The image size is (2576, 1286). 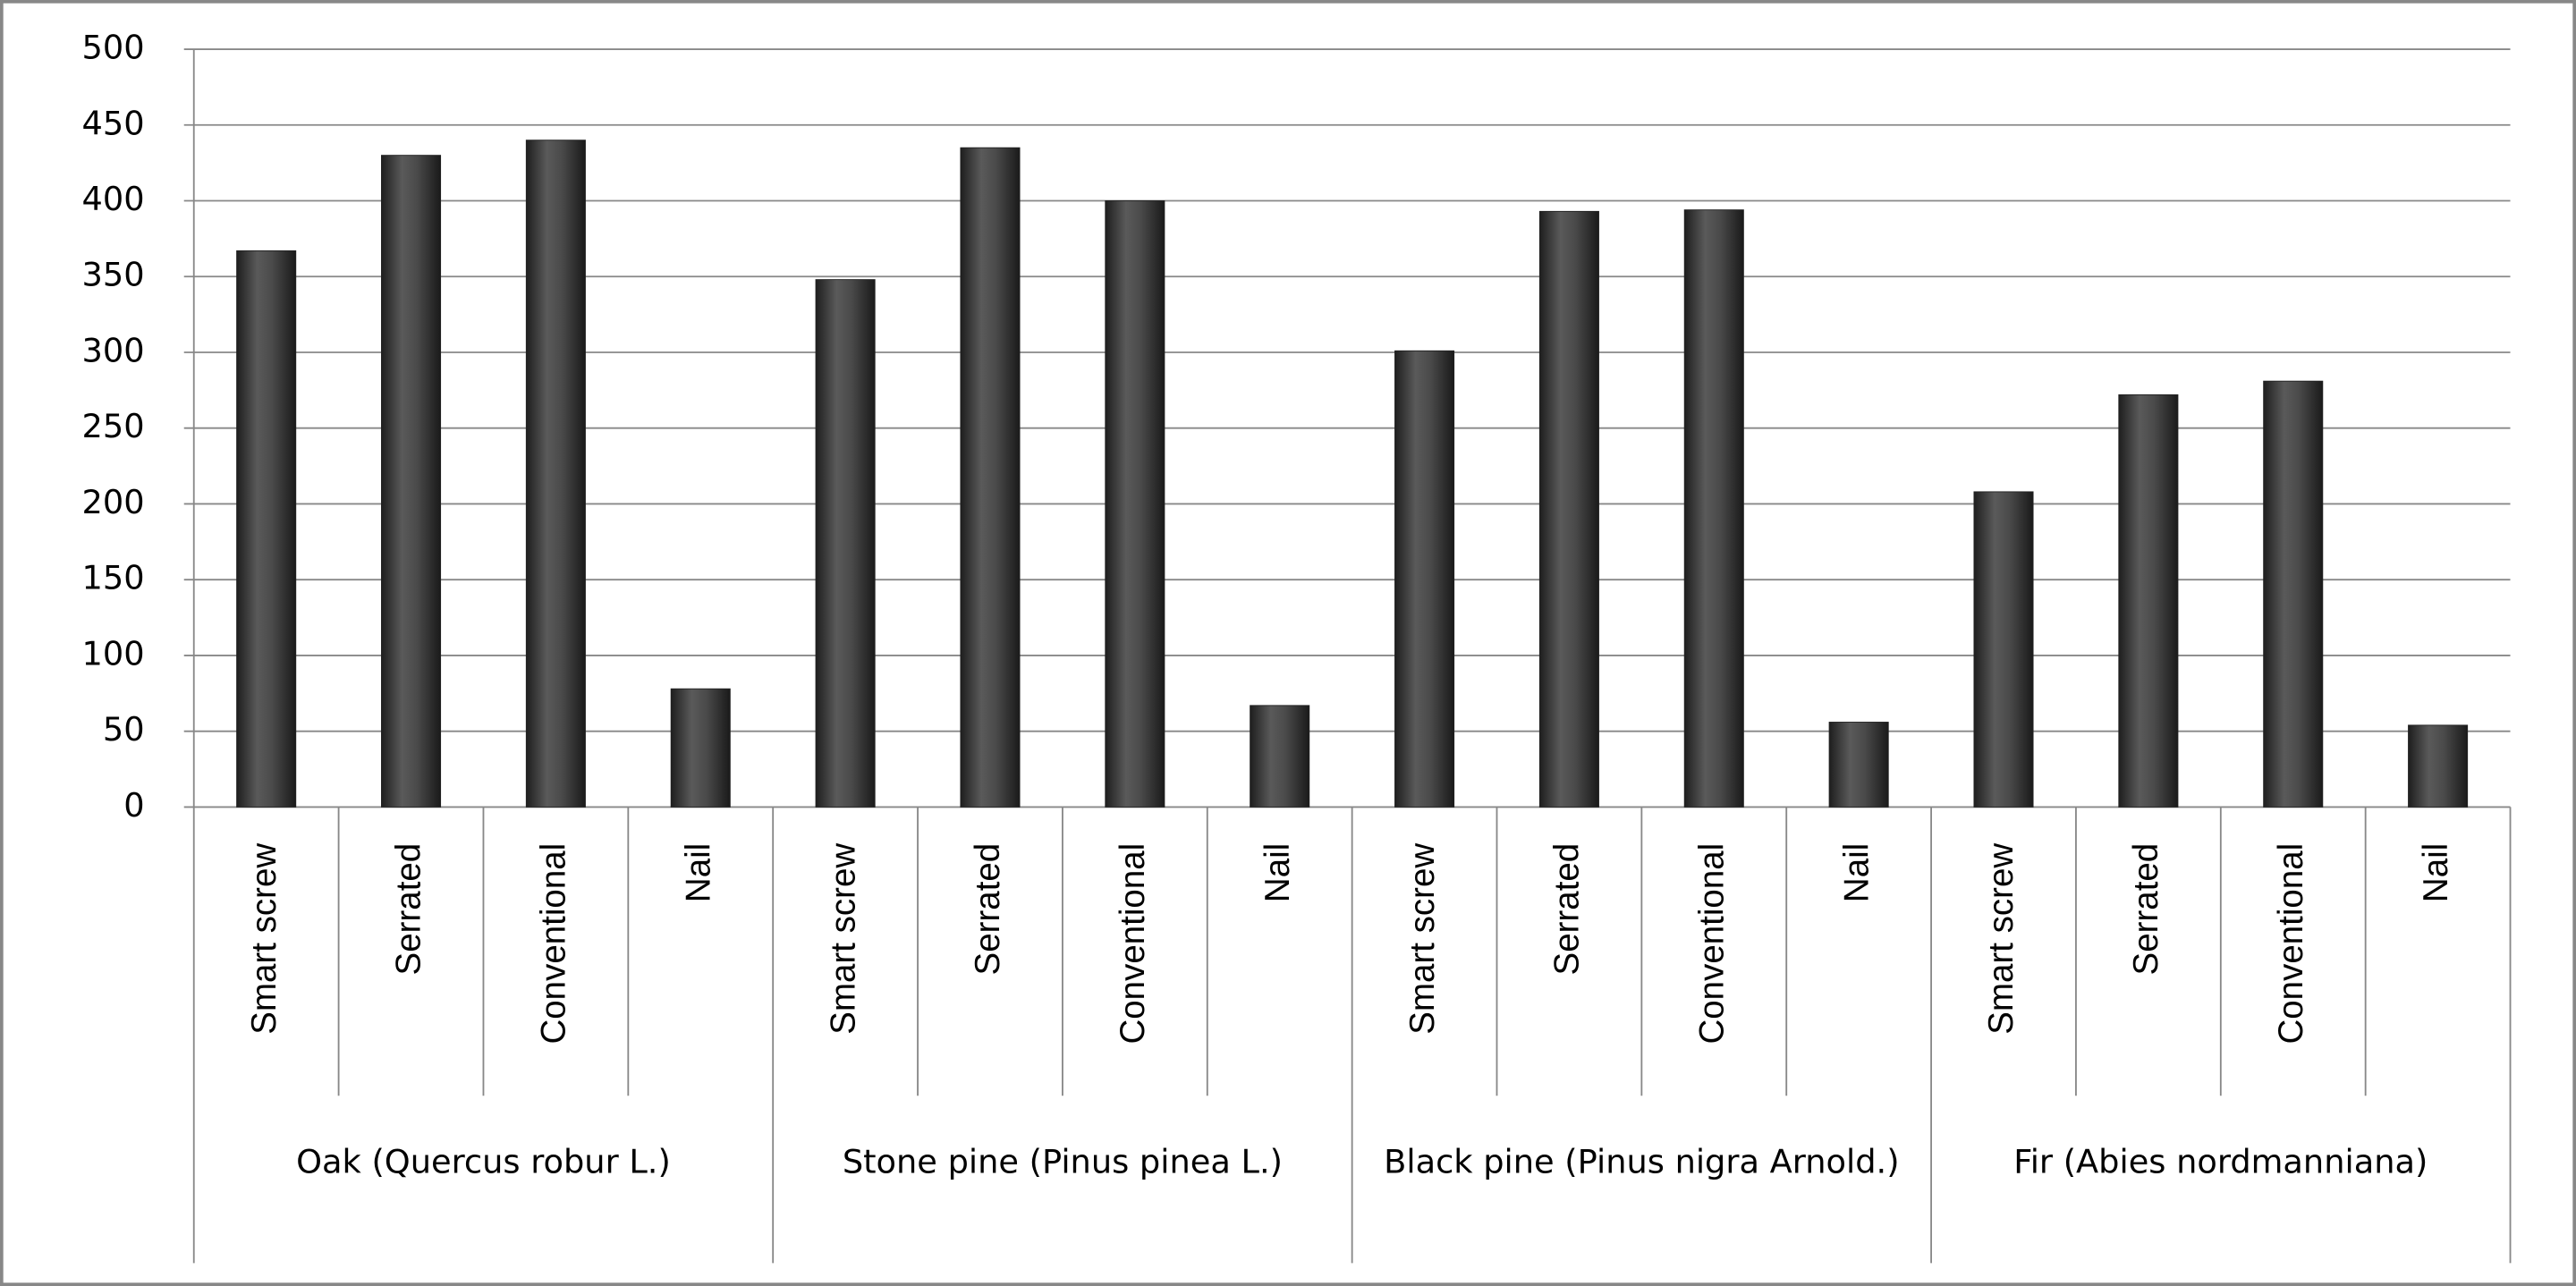 What do you see at coordinates (113, 578) in the screenshot?
I see `y-tick-label: 150` at bounding box center [113, 578].